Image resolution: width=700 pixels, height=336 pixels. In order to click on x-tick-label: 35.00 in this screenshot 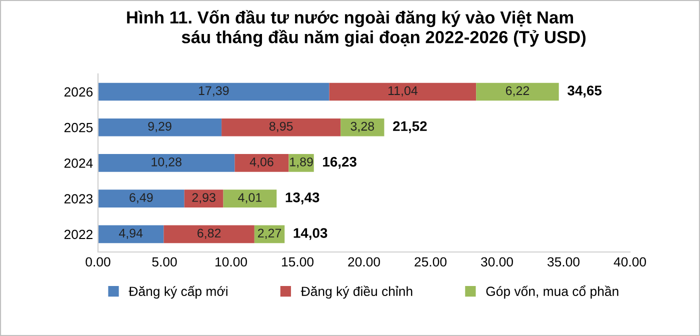, I will do `click(563, 262)`.